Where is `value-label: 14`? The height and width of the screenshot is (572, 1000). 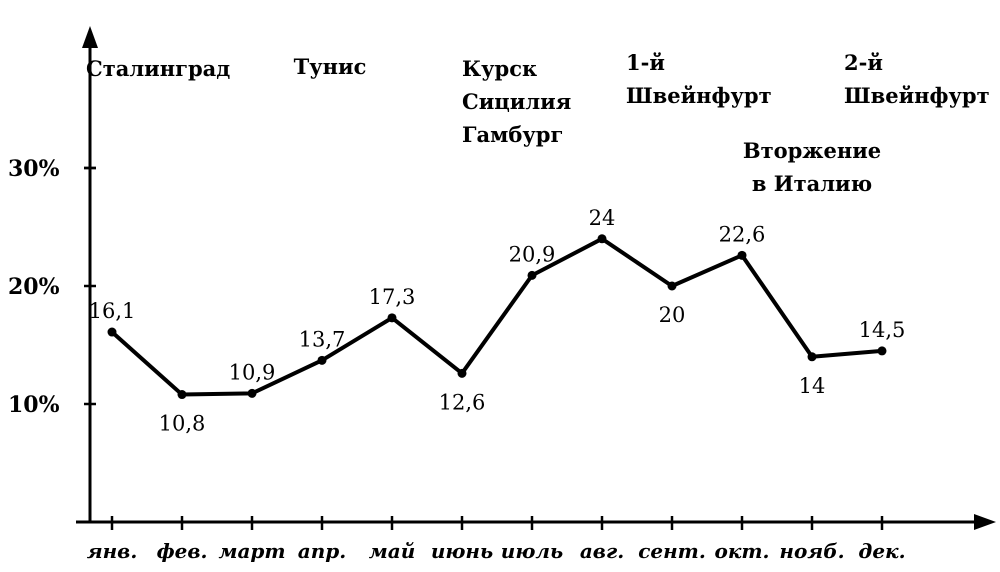 value-label: 14 is located at coordinates (812, 386).